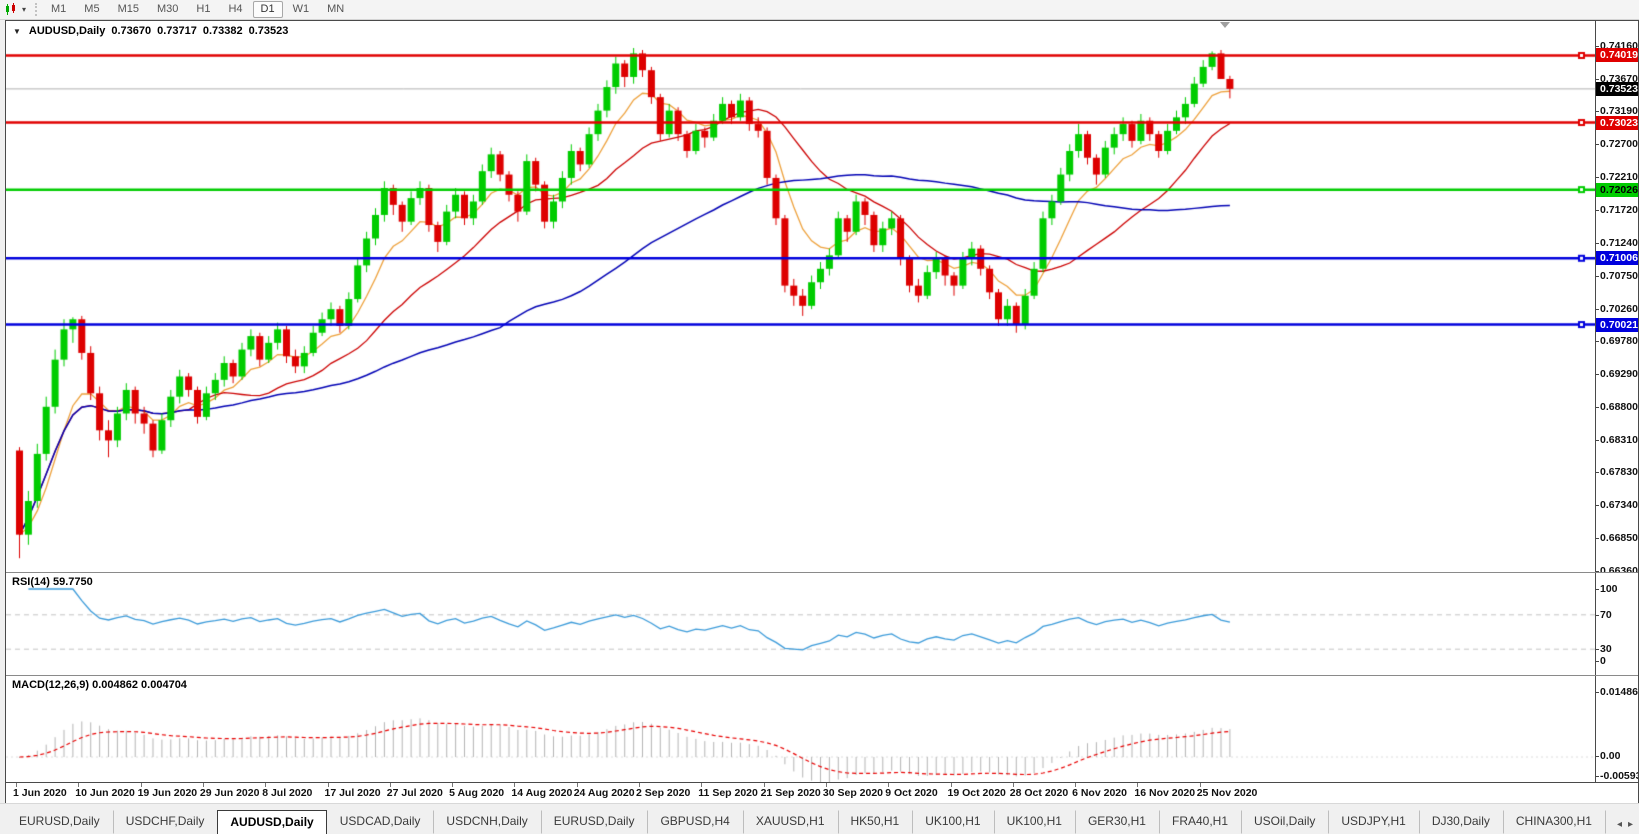 The width and height of the screenshot is (1639, 834). Describe the element at coordinates (1116, 822) in the screenshot. I see `tab-ger30-h1: GER30,H1` at that location.